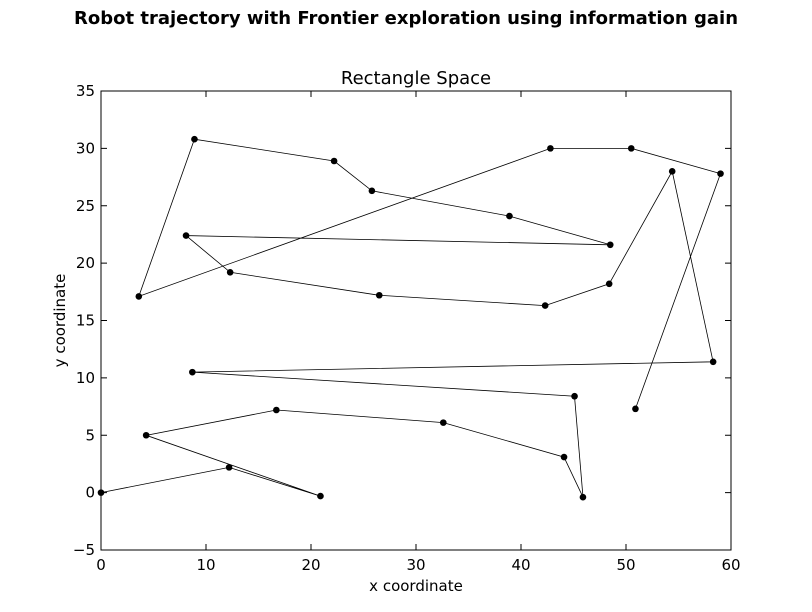 The height and width of the screenshot is (612, 812). What do you see at coordinates (520, 565) in the screenshot?
I see `x-tick-label: 40` at bounding box center [520, 565].